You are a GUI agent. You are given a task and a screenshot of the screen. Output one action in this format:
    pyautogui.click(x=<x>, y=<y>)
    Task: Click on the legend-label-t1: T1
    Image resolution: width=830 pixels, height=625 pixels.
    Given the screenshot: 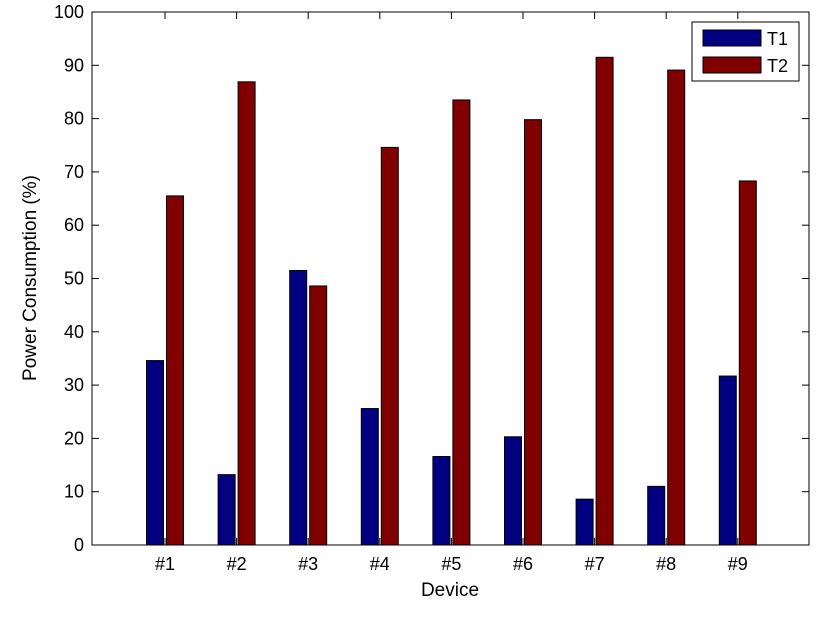 What is the action you would take?
    pyautogui.click(x=777, y=39)
    